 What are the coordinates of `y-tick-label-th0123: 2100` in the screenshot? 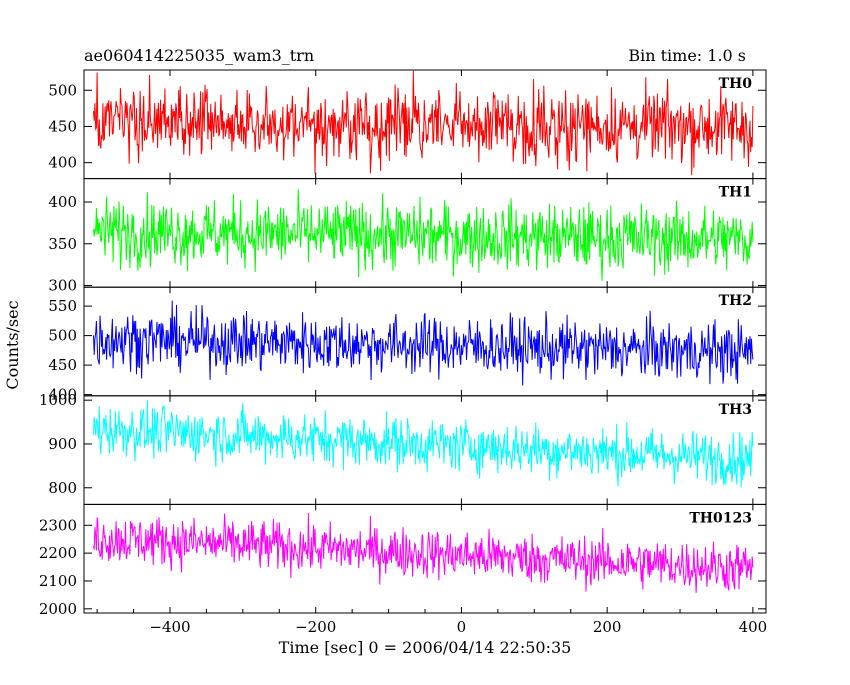 It's located at (58, 581).